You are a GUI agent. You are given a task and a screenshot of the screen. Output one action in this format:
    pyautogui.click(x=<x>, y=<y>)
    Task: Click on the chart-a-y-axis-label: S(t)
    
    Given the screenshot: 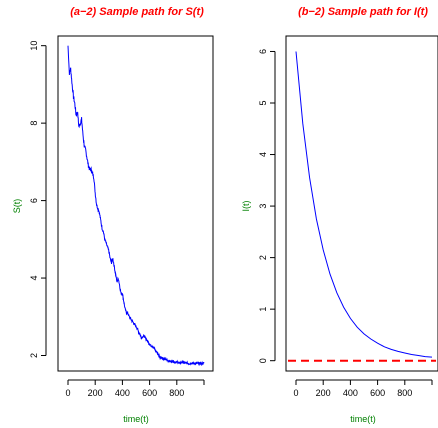 What is the action you would take?
    pyautogui.click(x=17, y=206)
    